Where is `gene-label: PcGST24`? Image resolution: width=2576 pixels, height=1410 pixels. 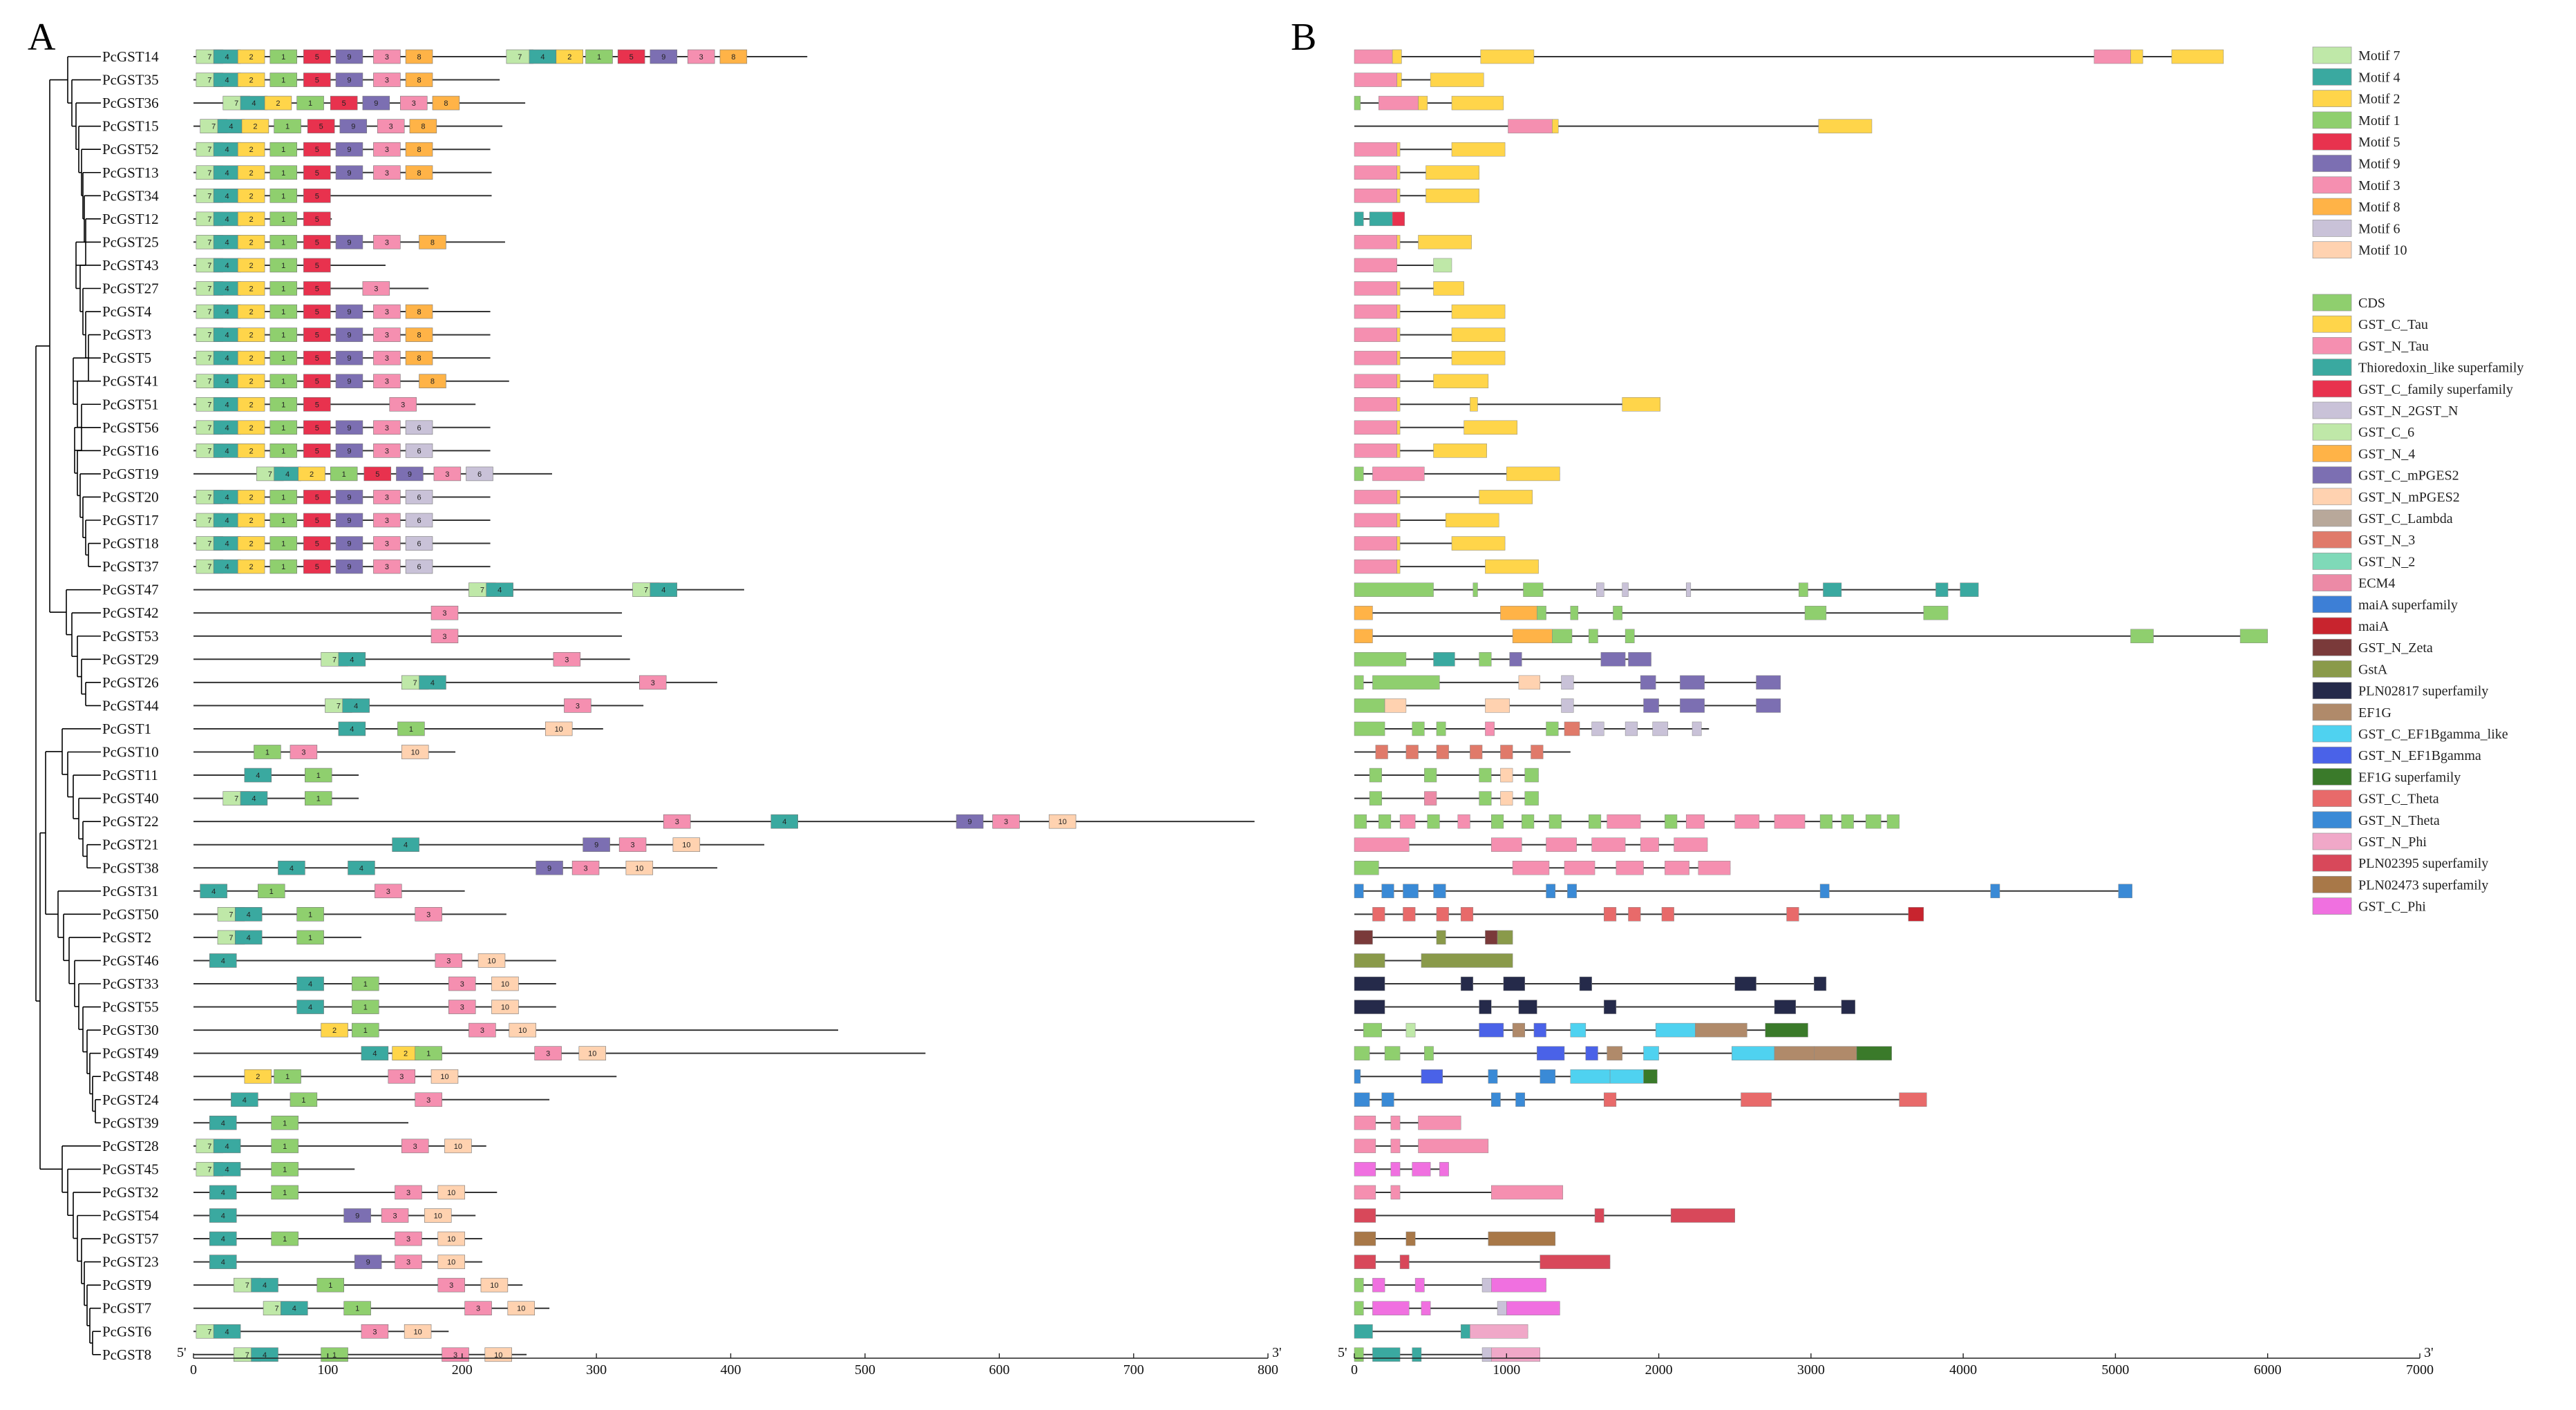
gene-label: PcGST24 is located at coordinates (130, 1100).